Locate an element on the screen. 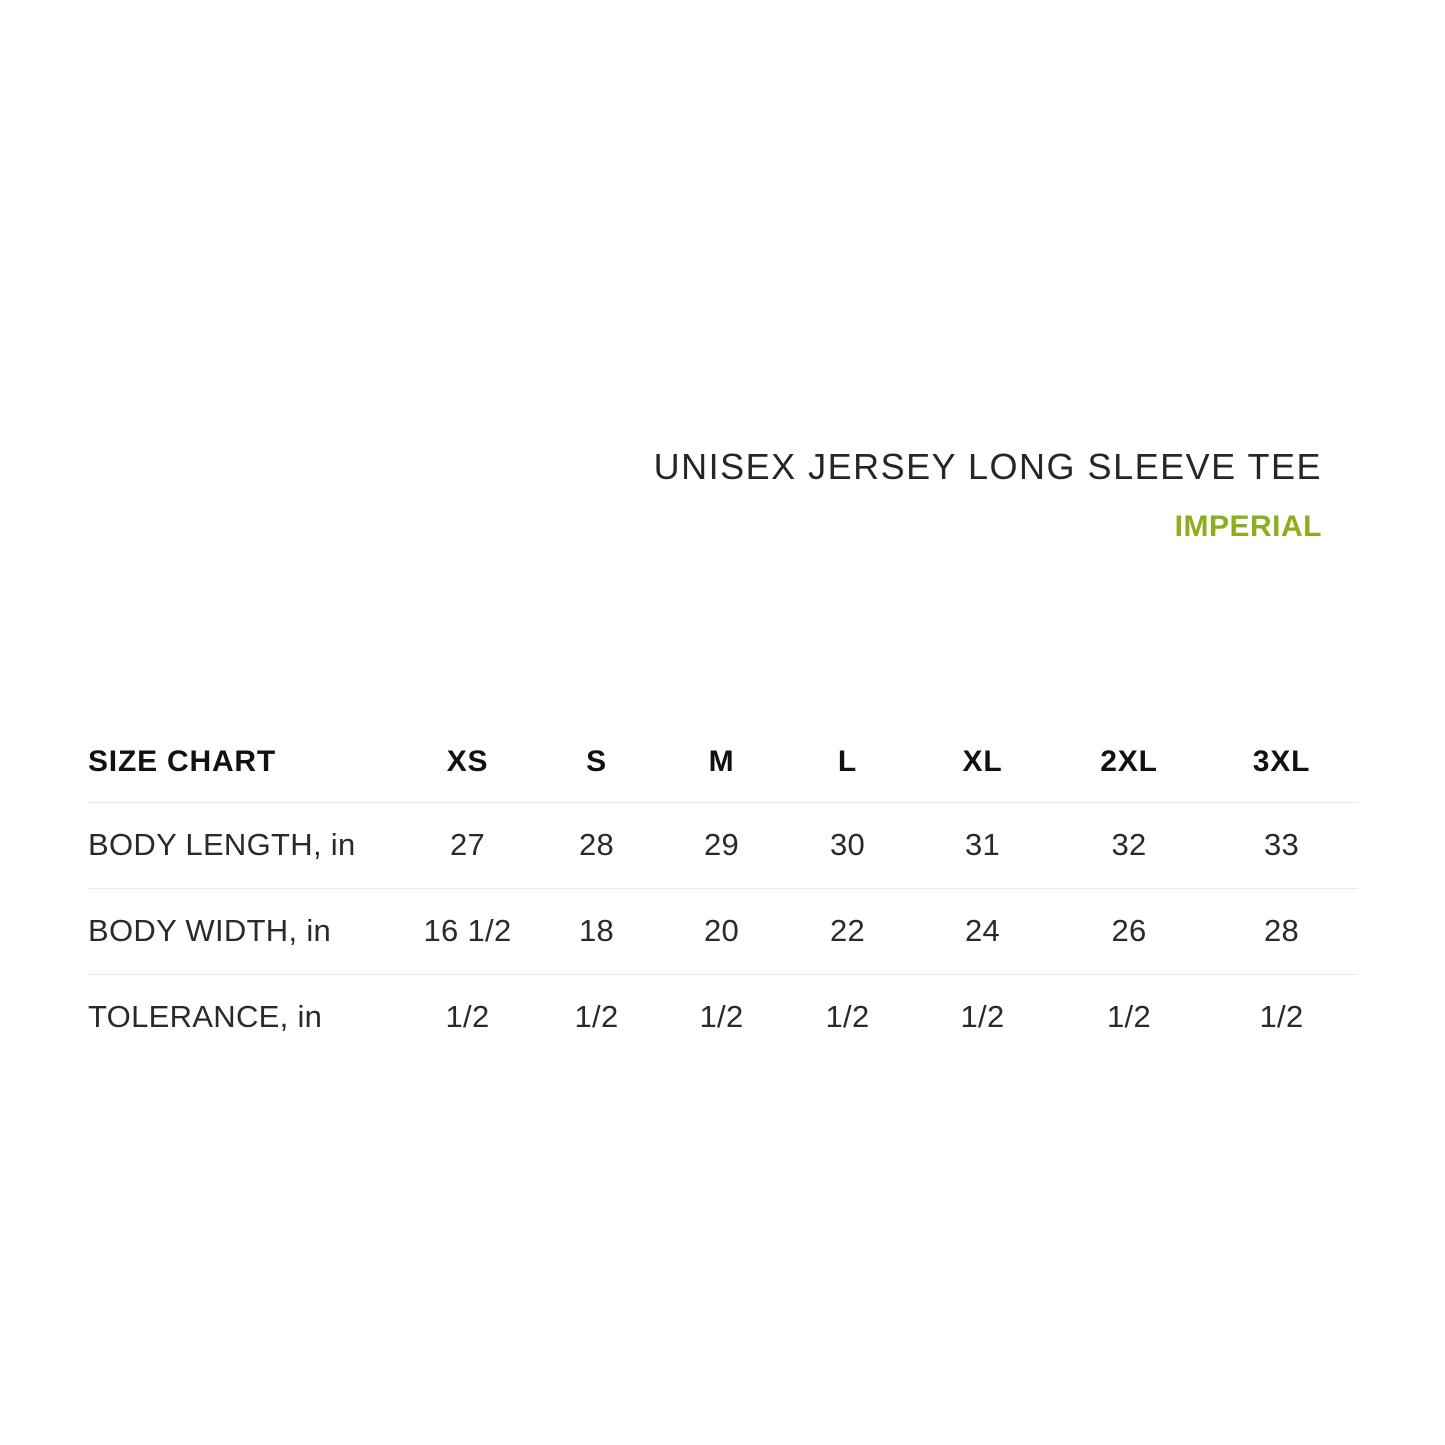  row-label-tolerance: TOLERANCE, in is located at coordinates (205, 1017).